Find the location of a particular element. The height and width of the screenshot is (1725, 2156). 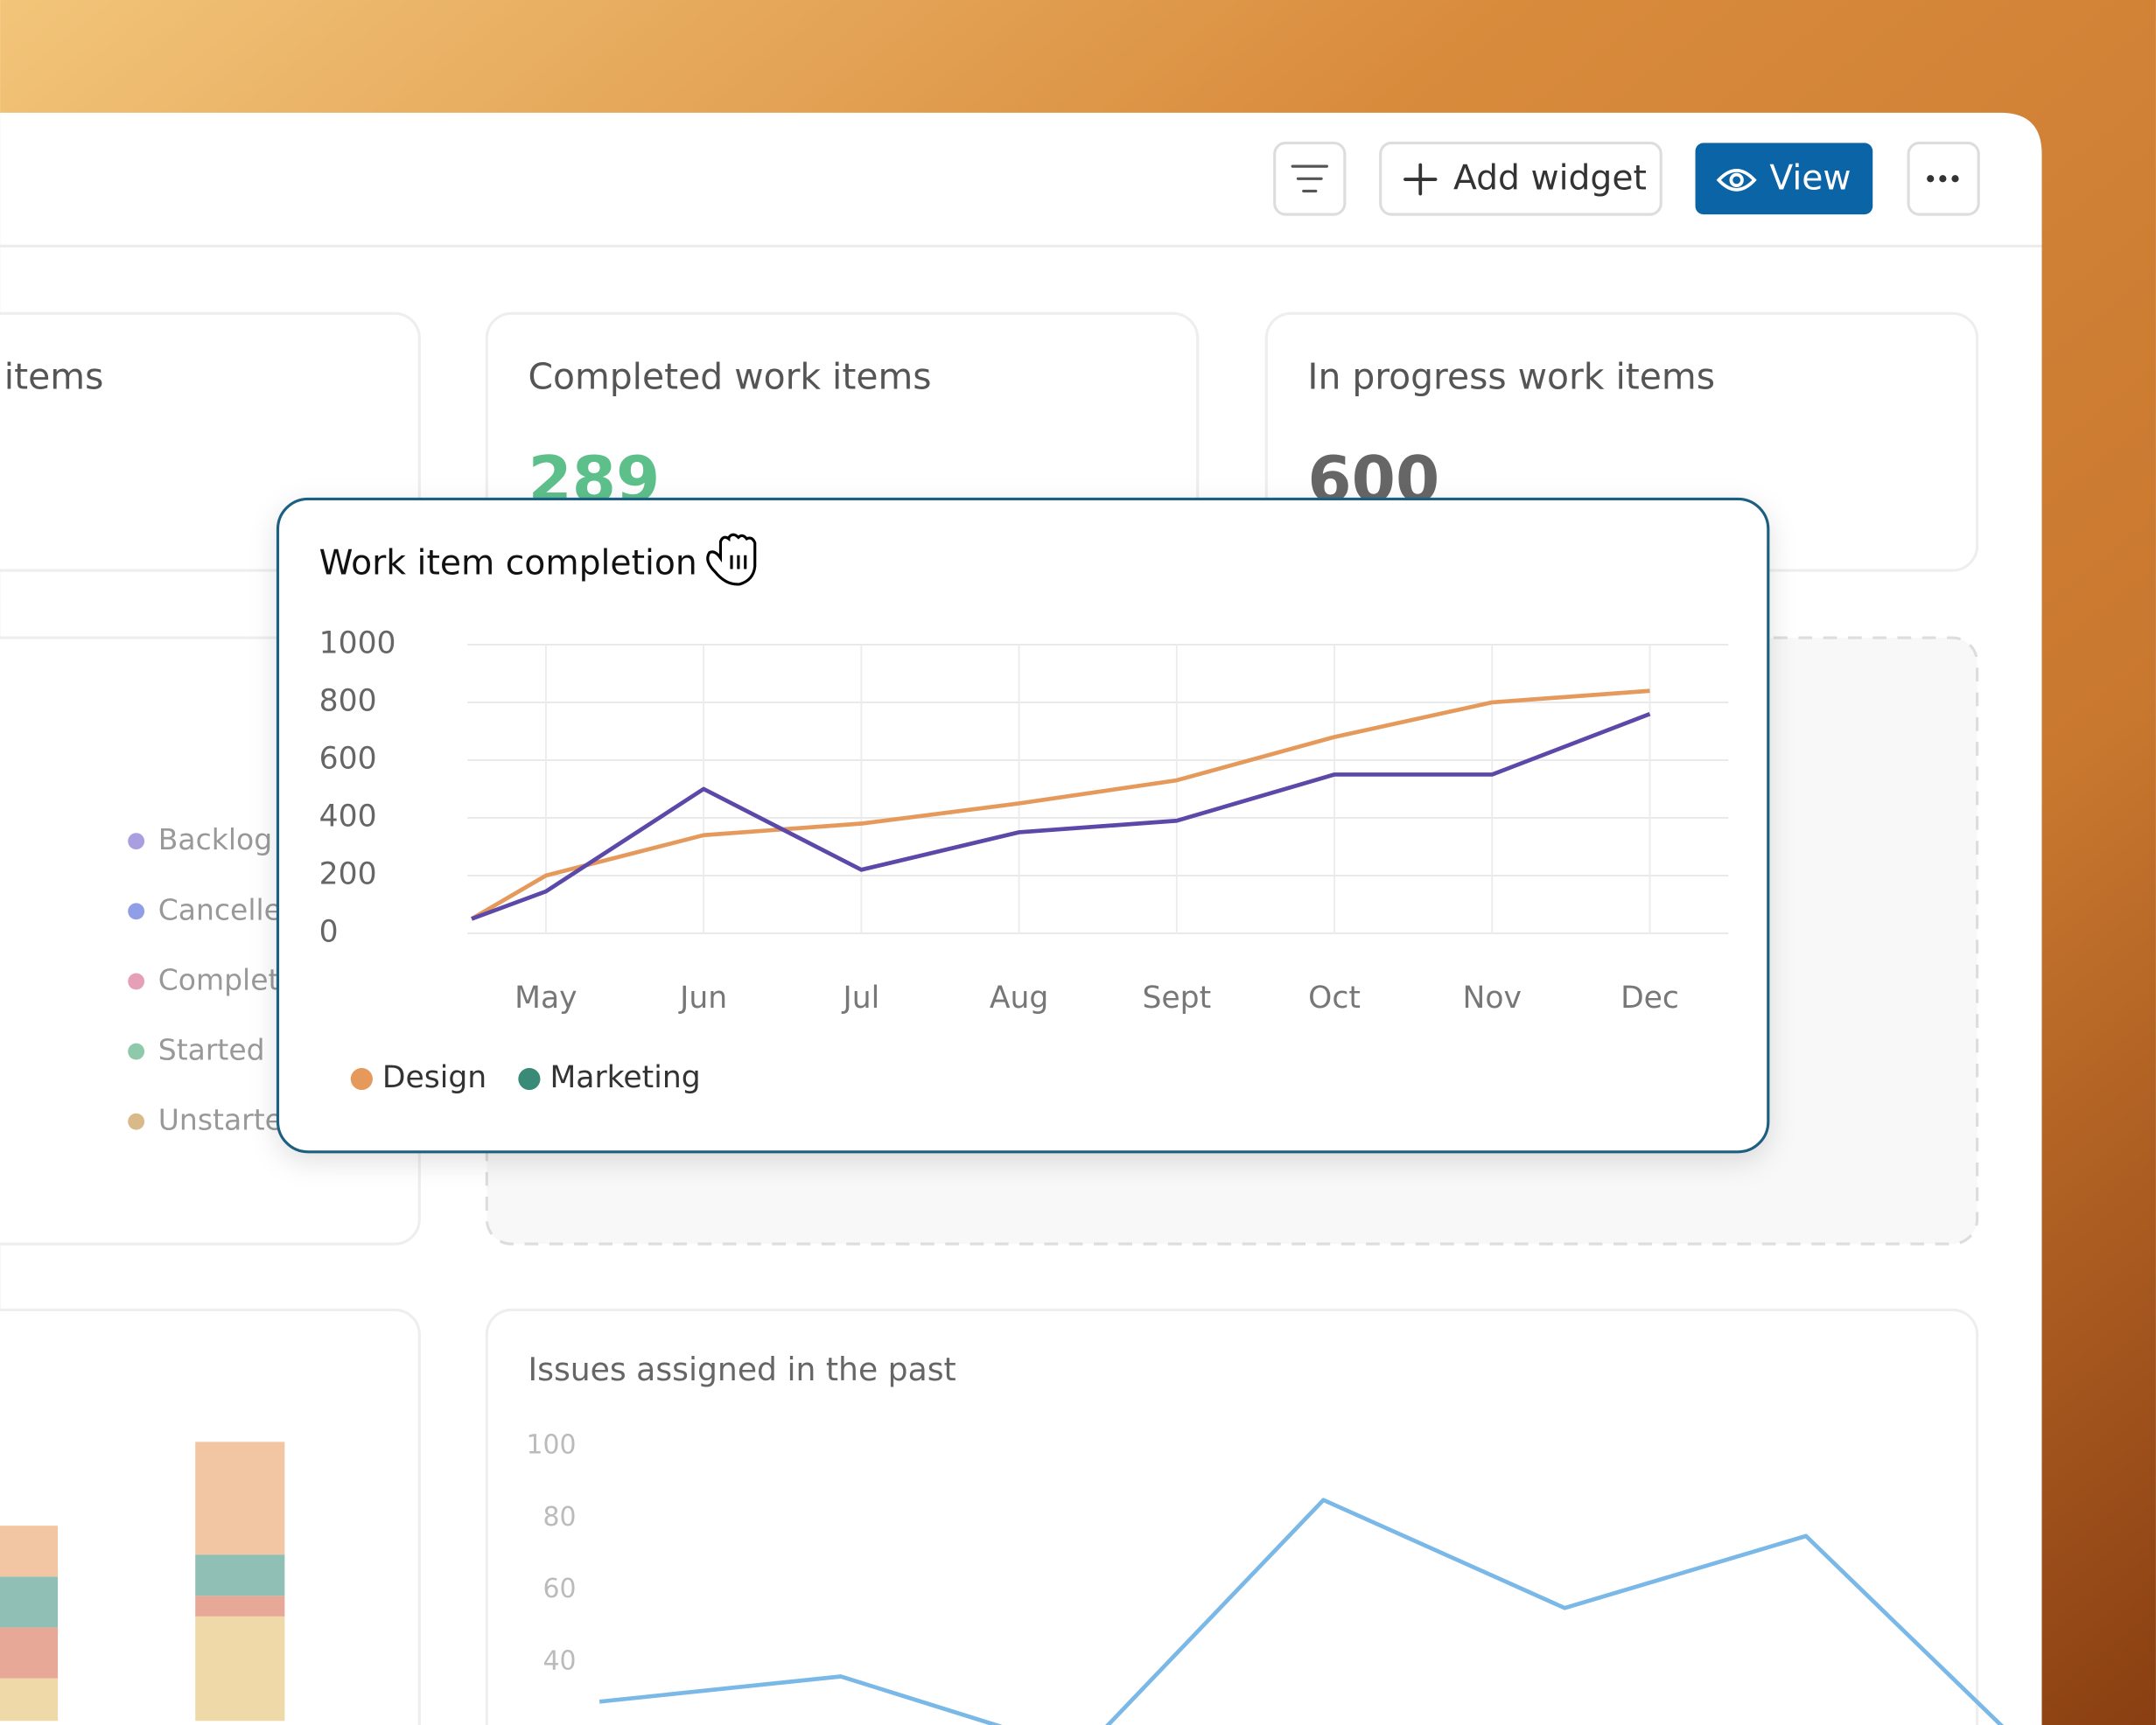

y-tick-label: 200 is located at coordinates (348, 873).